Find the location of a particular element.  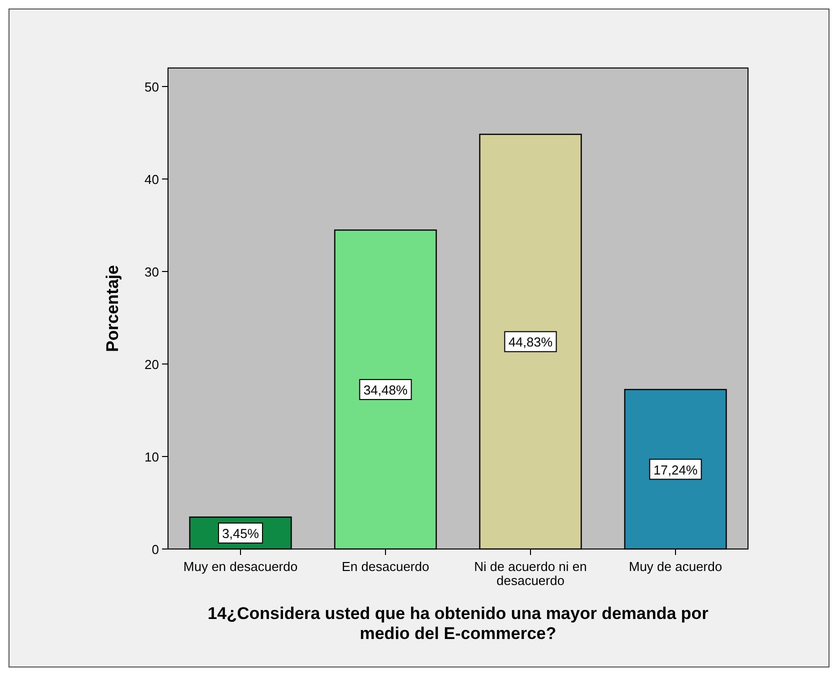

data-label: 3,45% is located at coordinates (241, 534).